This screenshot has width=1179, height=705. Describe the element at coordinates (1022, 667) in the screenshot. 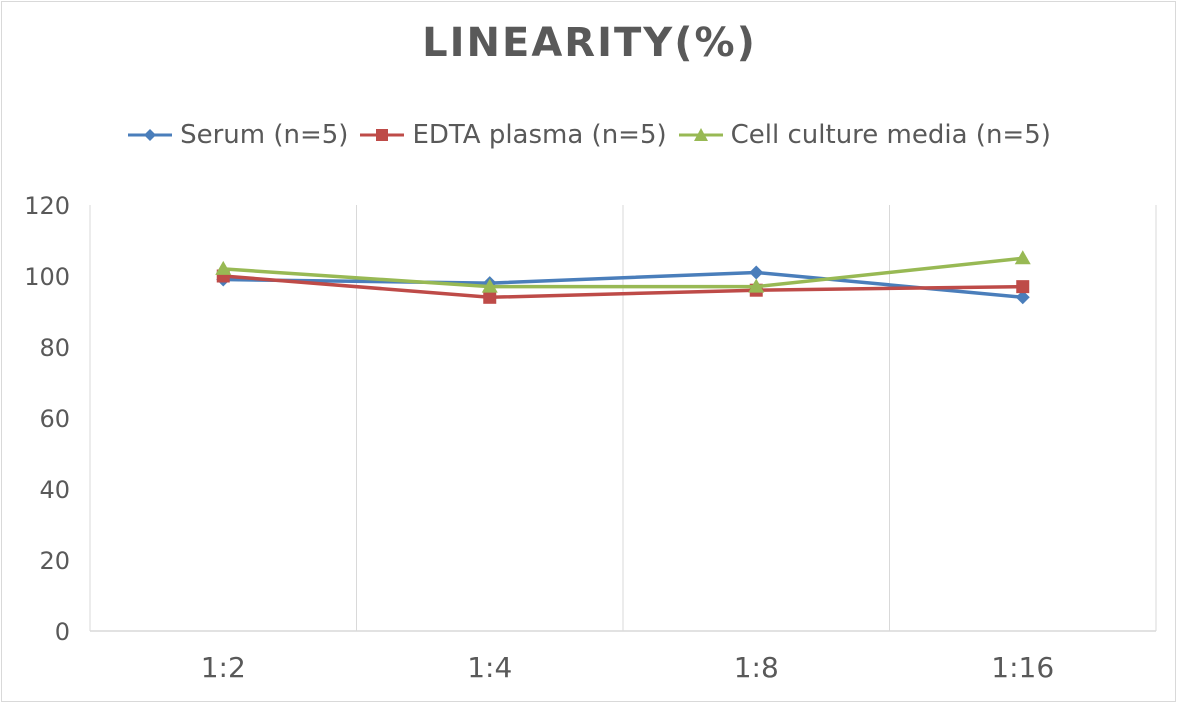

I see `x-tick-label: 1:16` at that location.